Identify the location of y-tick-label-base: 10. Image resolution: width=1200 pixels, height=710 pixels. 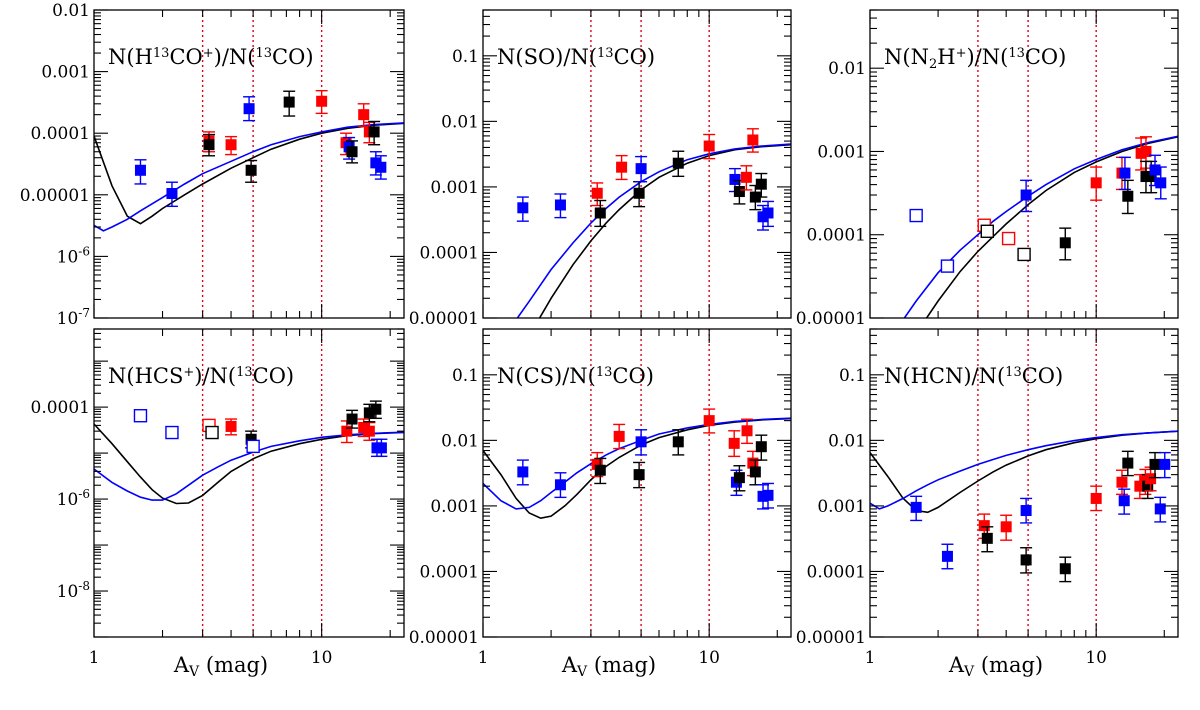
(68, 500).